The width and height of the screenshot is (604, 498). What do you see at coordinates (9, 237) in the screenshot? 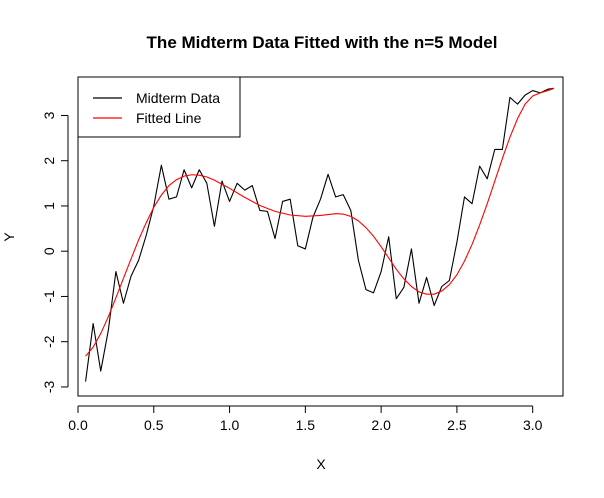
I see `y-axis-label: Y` at bounding box center [9, 237].